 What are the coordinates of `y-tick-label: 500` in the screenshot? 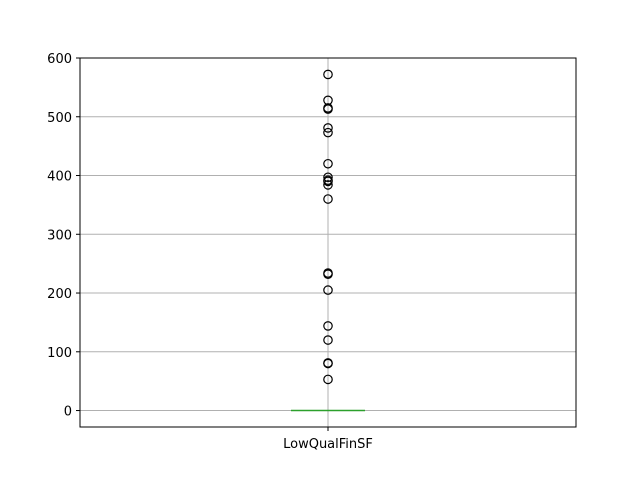 It's located at (59, 118).